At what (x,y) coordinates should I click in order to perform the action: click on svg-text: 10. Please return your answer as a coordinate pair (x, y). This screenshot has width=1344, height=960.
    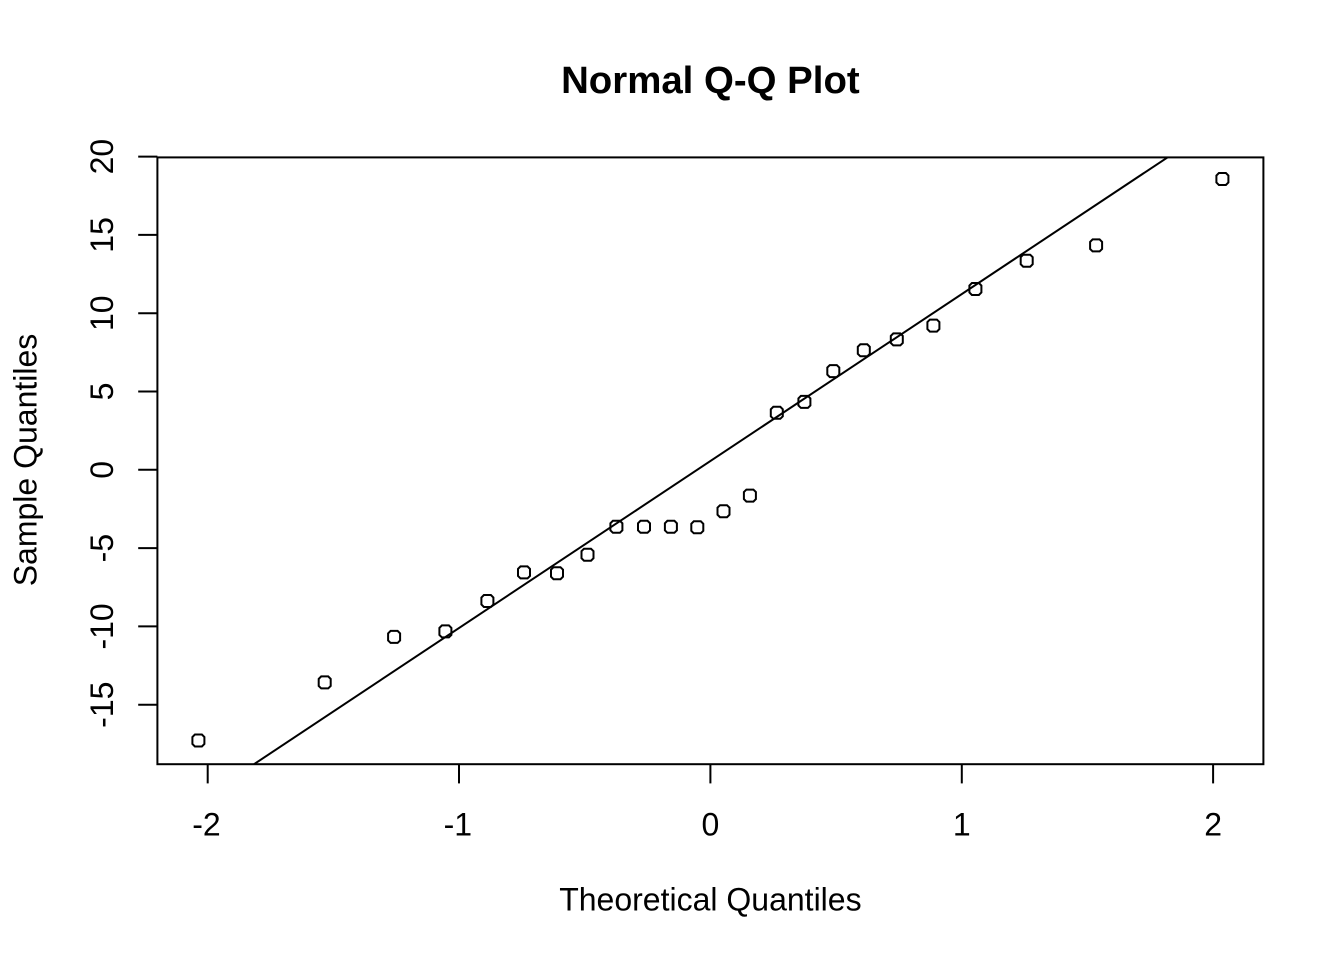
    Looking at the image, I should click on (102, 313).